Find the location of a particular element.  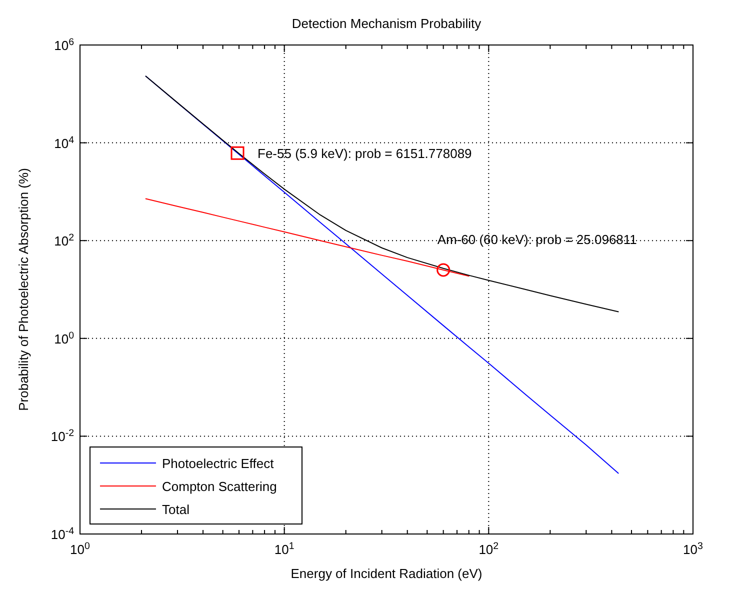

y-tick-label: 10$^{-4}$ is located at coordinates (62, 534).